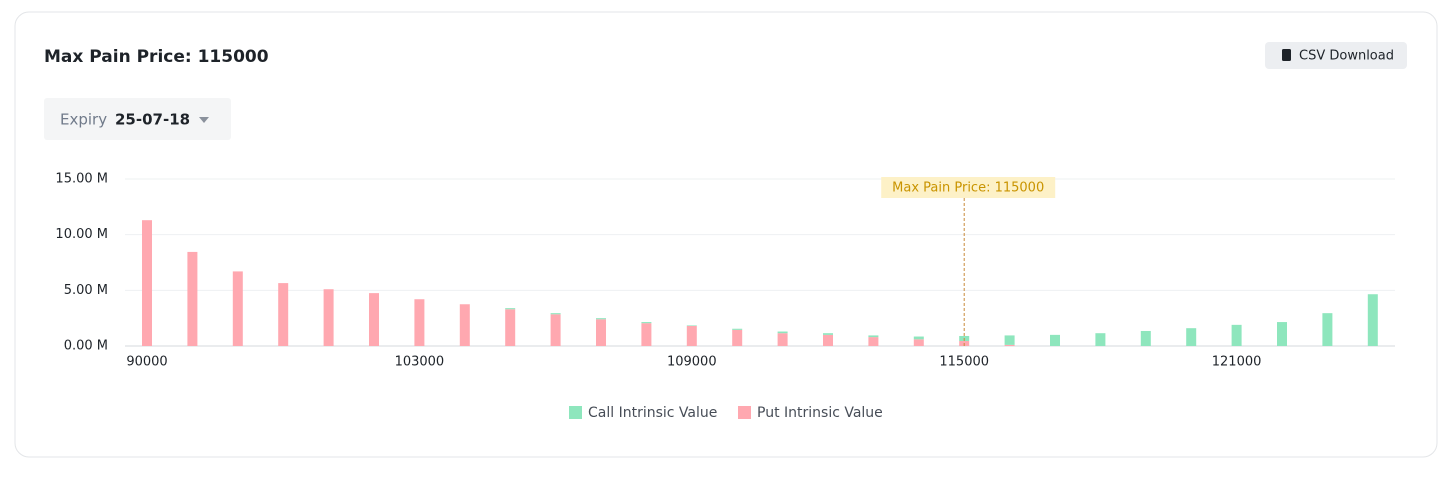 Image resolution: width=1456 pixels, height=479 pixels. I want to click on x-tick-label: 121000, so click(1237, 362).